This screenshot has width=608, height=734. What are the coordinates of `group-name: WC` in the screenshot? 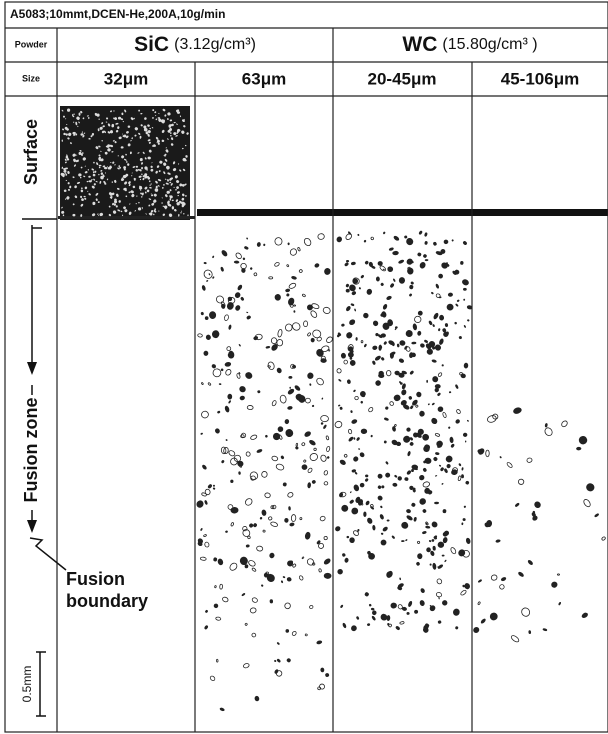 It's located at (419, 44).